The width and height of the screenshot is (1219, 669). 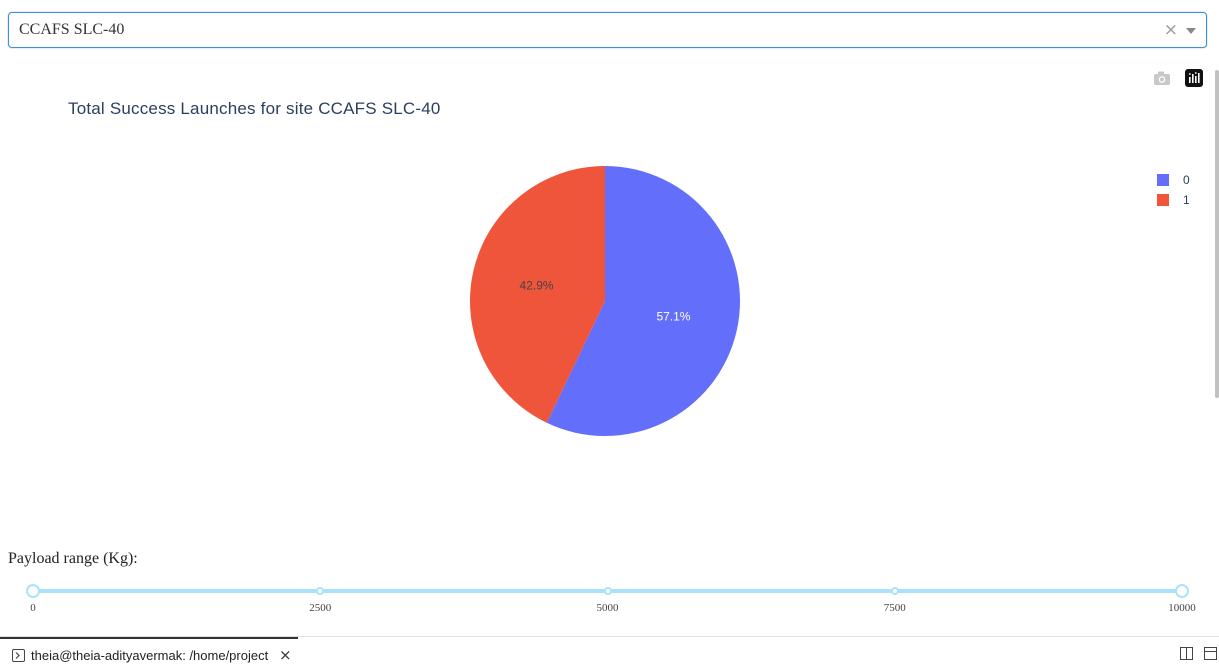 I want to click on pie-label-1: 42.9%, so click(x=537, y=285).